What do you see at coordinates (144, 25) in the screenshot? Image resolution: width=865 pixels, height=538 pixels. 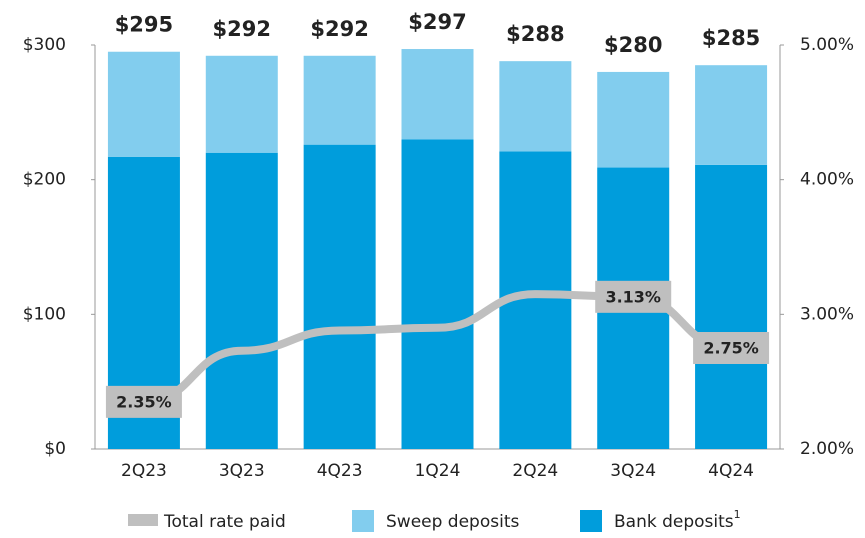 I see `total-label: $295` at bounding box center [144, 25].